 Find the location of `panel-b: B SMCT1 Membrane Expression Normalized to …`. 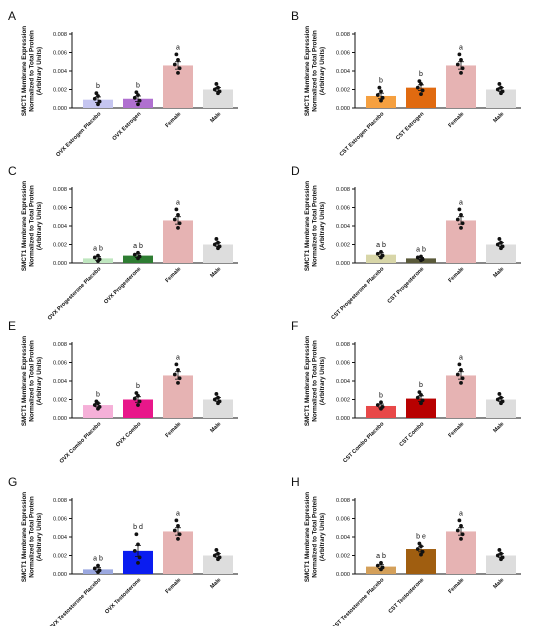

panel-b: B SMCT1 Membrane Expression Normalized to … is located at coordinates (406, 83).